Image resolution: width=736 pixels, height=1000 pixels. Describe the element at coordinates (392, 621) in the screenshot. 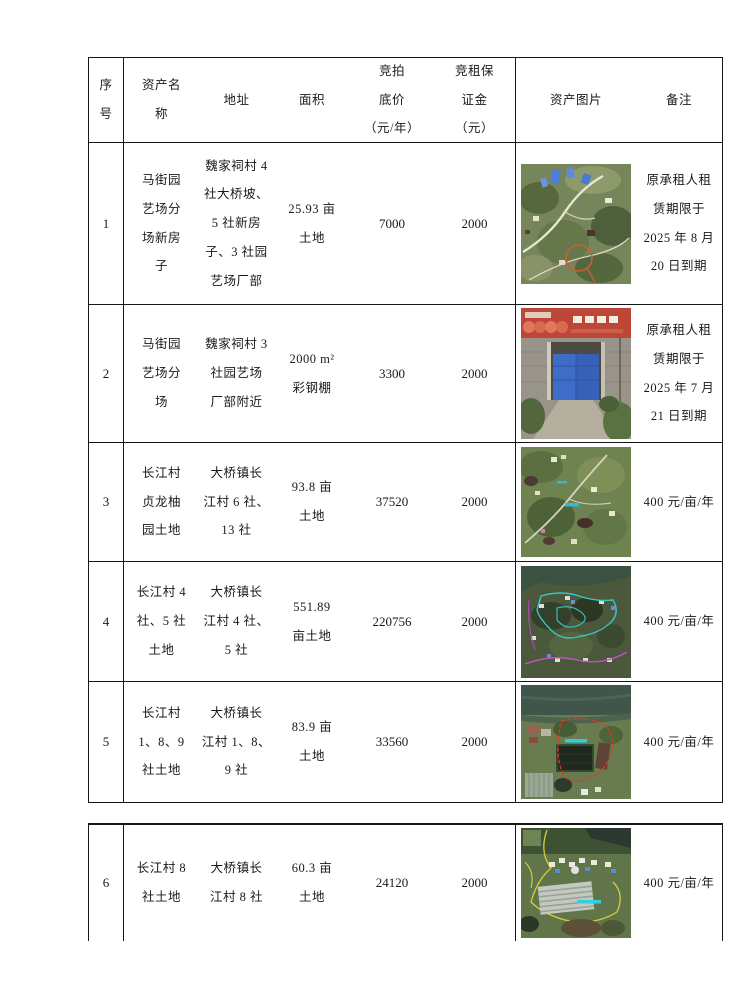

I see `cell-price: 220756` at that location.